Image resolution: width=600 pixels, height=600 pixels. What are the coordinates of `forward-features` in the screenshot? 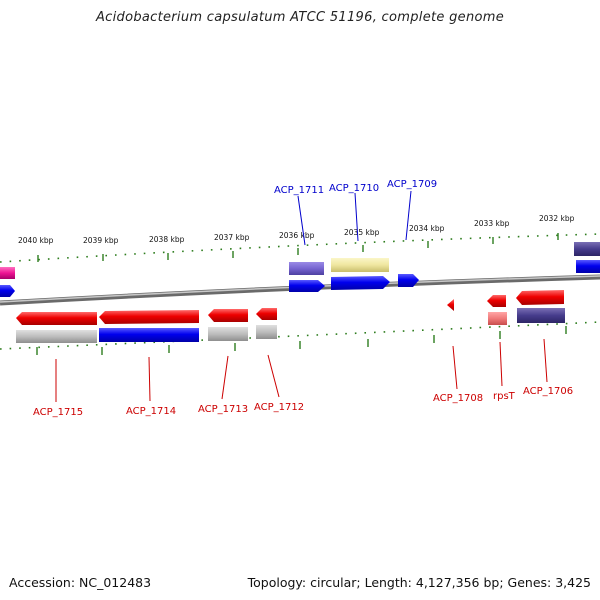 It's located at (300, 269).